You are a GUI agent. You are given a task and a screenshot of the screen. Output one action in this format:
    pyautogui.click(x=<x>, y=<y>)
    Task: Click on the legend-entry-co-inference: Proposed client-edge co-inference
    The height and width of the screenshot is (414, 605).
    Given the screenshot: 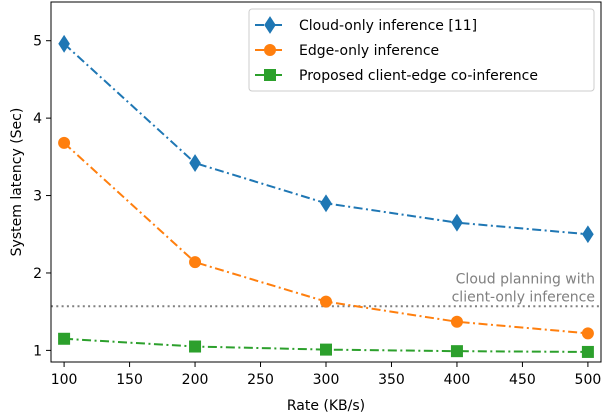 What is the action you would take?
    pyautogui.click(x=396, y=76)
    